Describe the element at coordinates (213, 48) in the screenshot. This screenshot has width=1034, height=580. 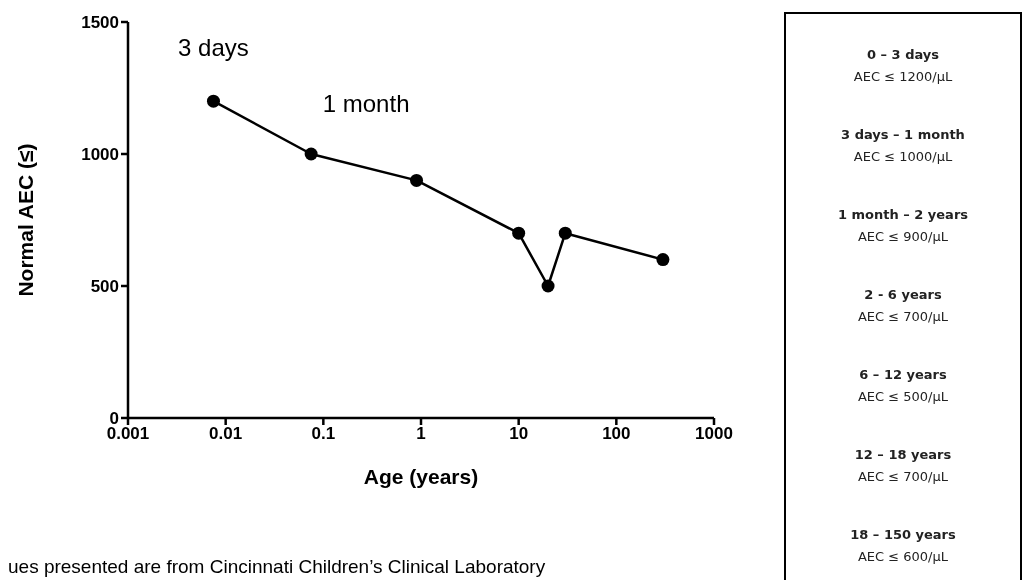
I see `annotation: 3 days` at that location.